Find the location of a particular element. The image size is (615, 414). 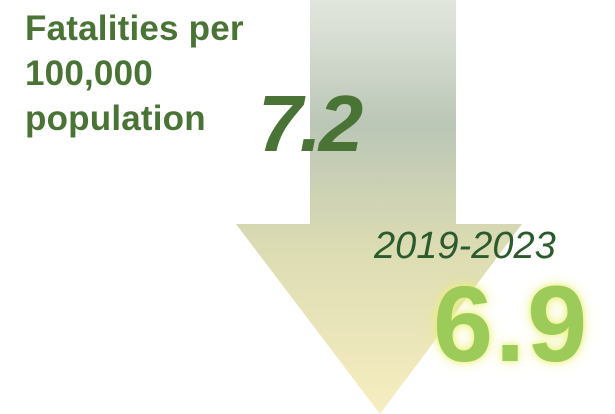

fatality-rate-heading: Fatalities per 100,000 population is located at coordinates (134, 73).